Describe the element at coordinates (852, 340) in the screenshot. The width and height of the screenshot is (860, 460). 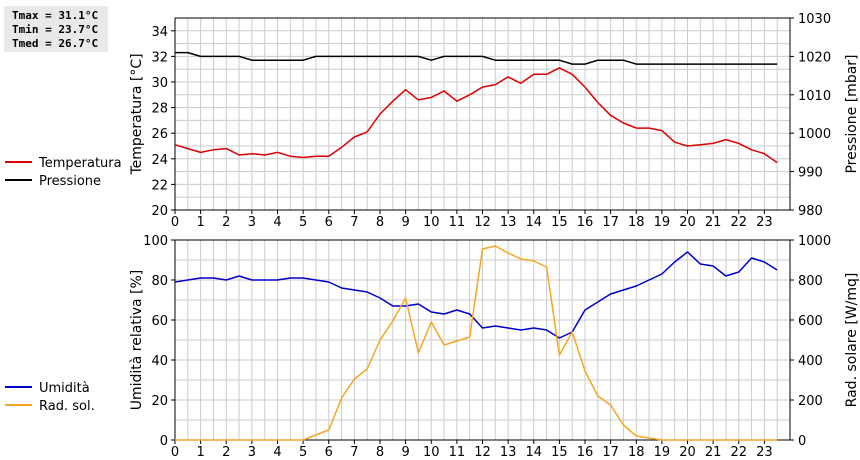
I see `right-axis-label: Rad. solare [W/mq]` at that location.